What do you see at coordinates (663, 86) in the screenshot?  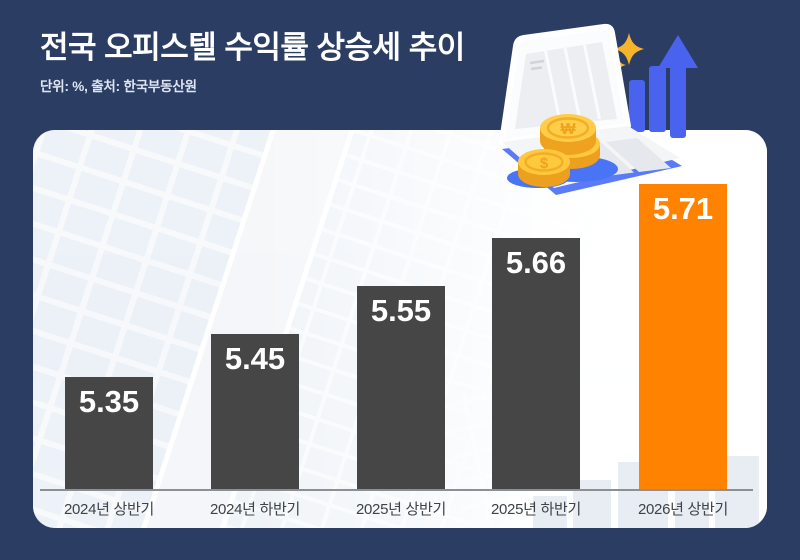 I see `growth-bars-icon` at bounding box center [663, 86].